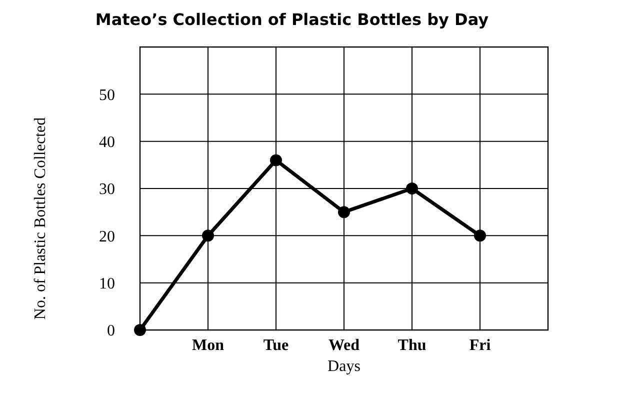 The image size is (641, 395). What do you see at coordinates (292, 19) in the screenshot?
I see `chart-title: Mateo’s Collection of Plastic Bottles by Day` at bounding box center [292, 19].